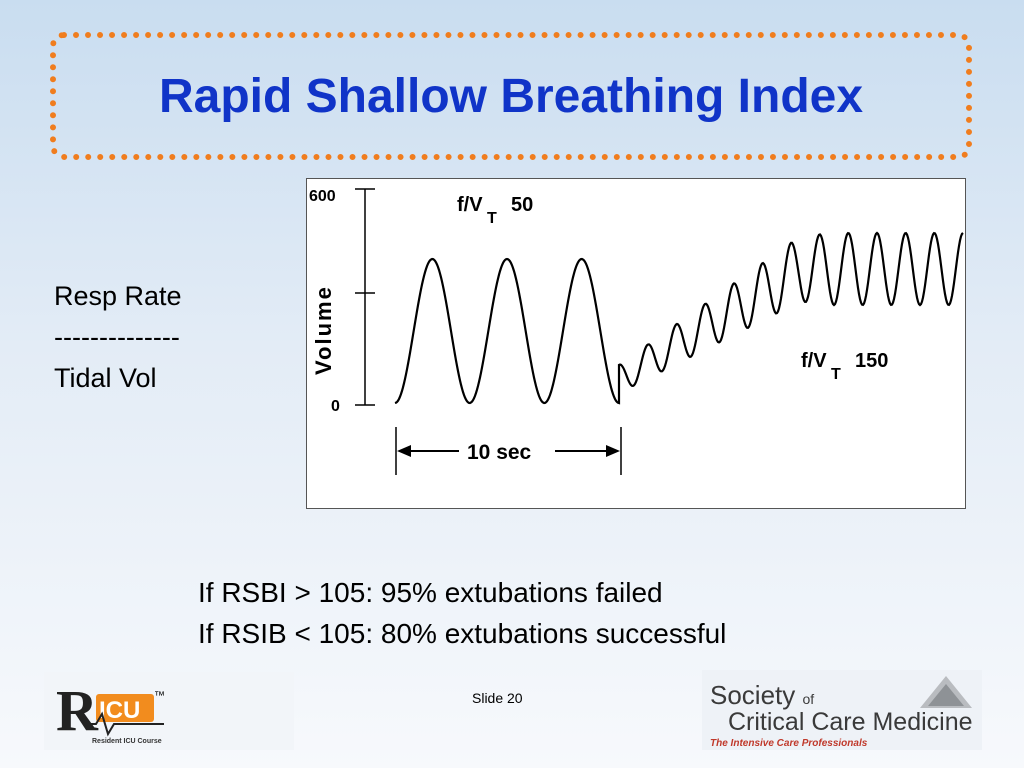  Describe the element at coordinates (404, 451) in the screenshot. I see `time-arrow-left-head` at that location.